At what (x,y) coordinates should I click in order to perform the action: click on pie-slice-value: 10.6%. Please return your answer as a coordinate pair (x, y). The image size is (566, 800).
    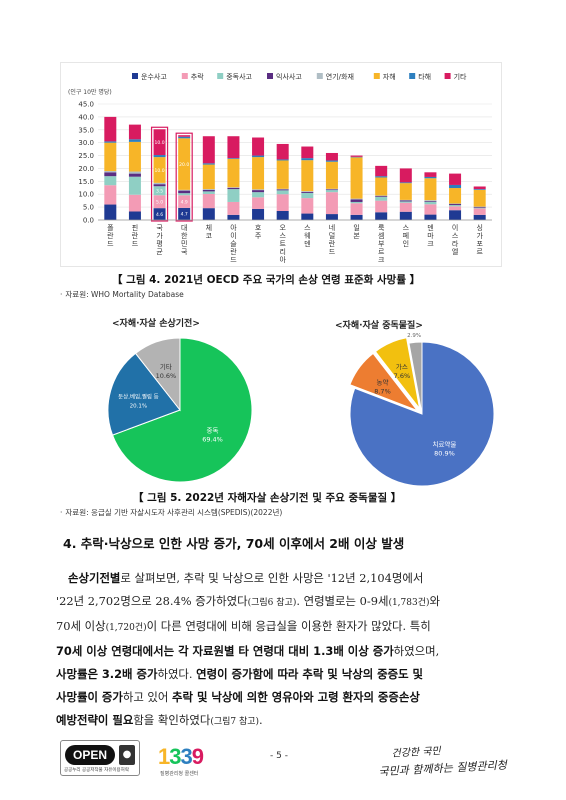
    Looking at the image, I should click on (166, 376).